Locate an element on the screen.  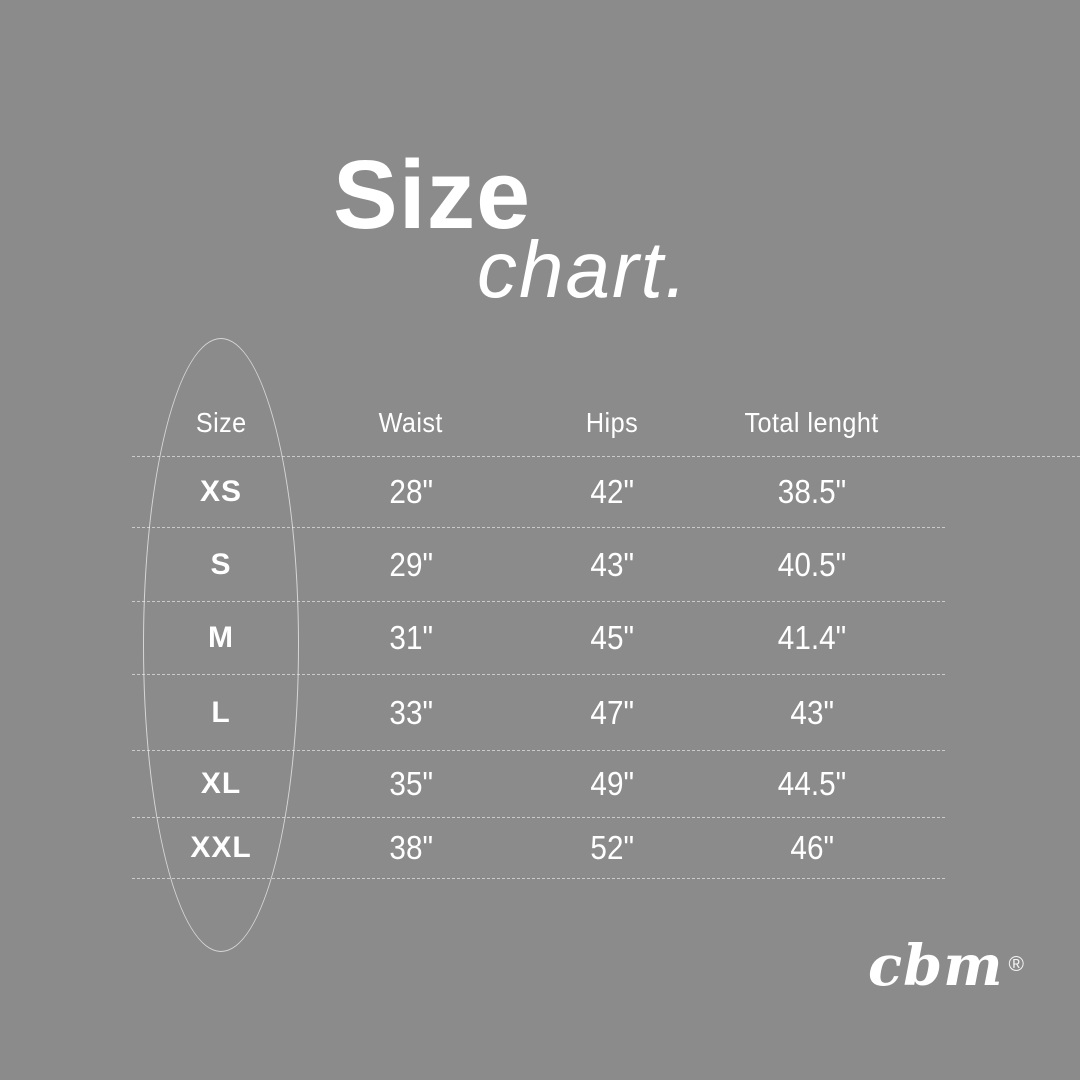
hips-value-text: 43" is located at coordinates (612, 564).